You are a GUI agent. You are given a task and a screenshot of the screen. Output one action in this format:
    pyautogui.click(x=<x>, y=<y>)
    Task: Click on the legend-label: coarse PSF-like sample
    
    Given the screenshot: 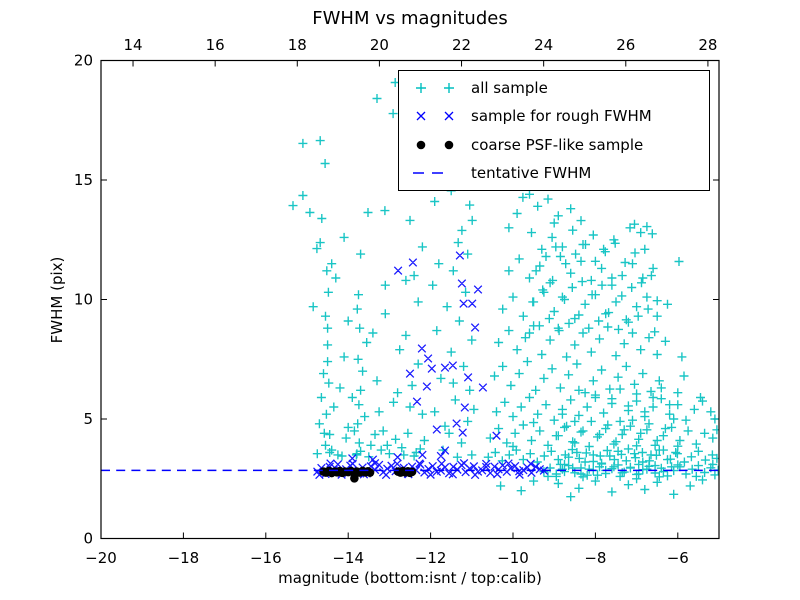 What is the action you would take?
    pyautogui.click(x=557, y=144)
    